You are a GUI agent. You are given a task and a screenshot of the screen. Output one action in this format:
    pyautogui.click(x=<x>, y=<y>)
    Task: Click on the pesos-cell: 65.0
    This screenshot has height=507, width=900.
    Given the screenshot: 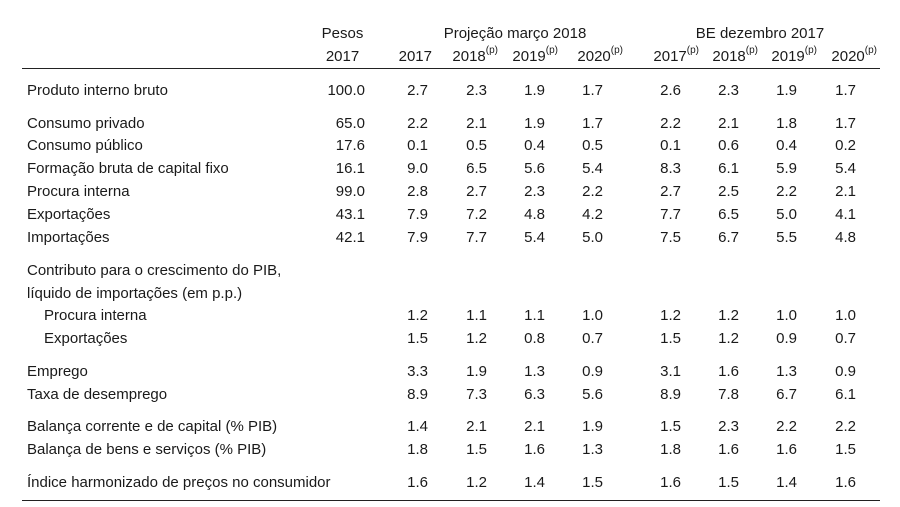 What is the action you would take?
    pyautogui.click(x=350, y=123)
    